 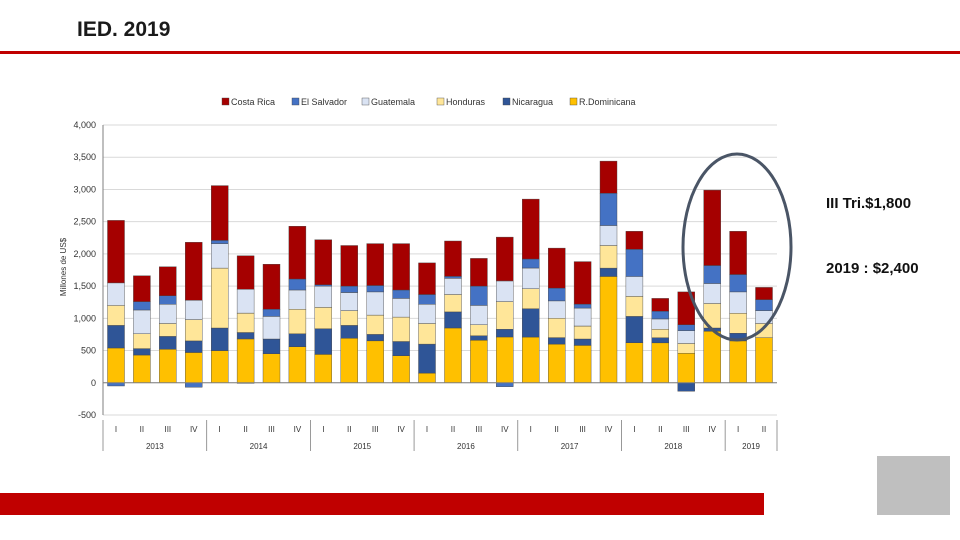 What do you see at coordinates (362, 446) in the screenshot?
I see `year-label: 2015` at bounding box center [362, 446].